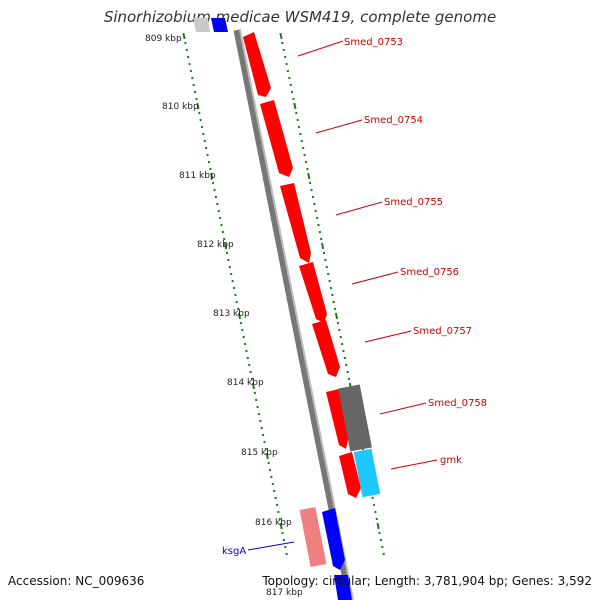  Describe the element at coordinates (393, 120) in the screenshot. I see `gene-label-smed-0754: Smed_0754` at that location.